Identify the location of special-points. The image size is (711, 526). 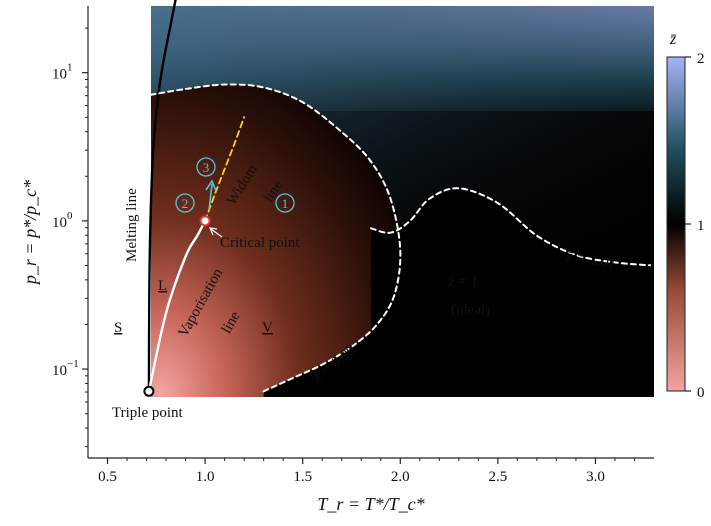
(177, 306).